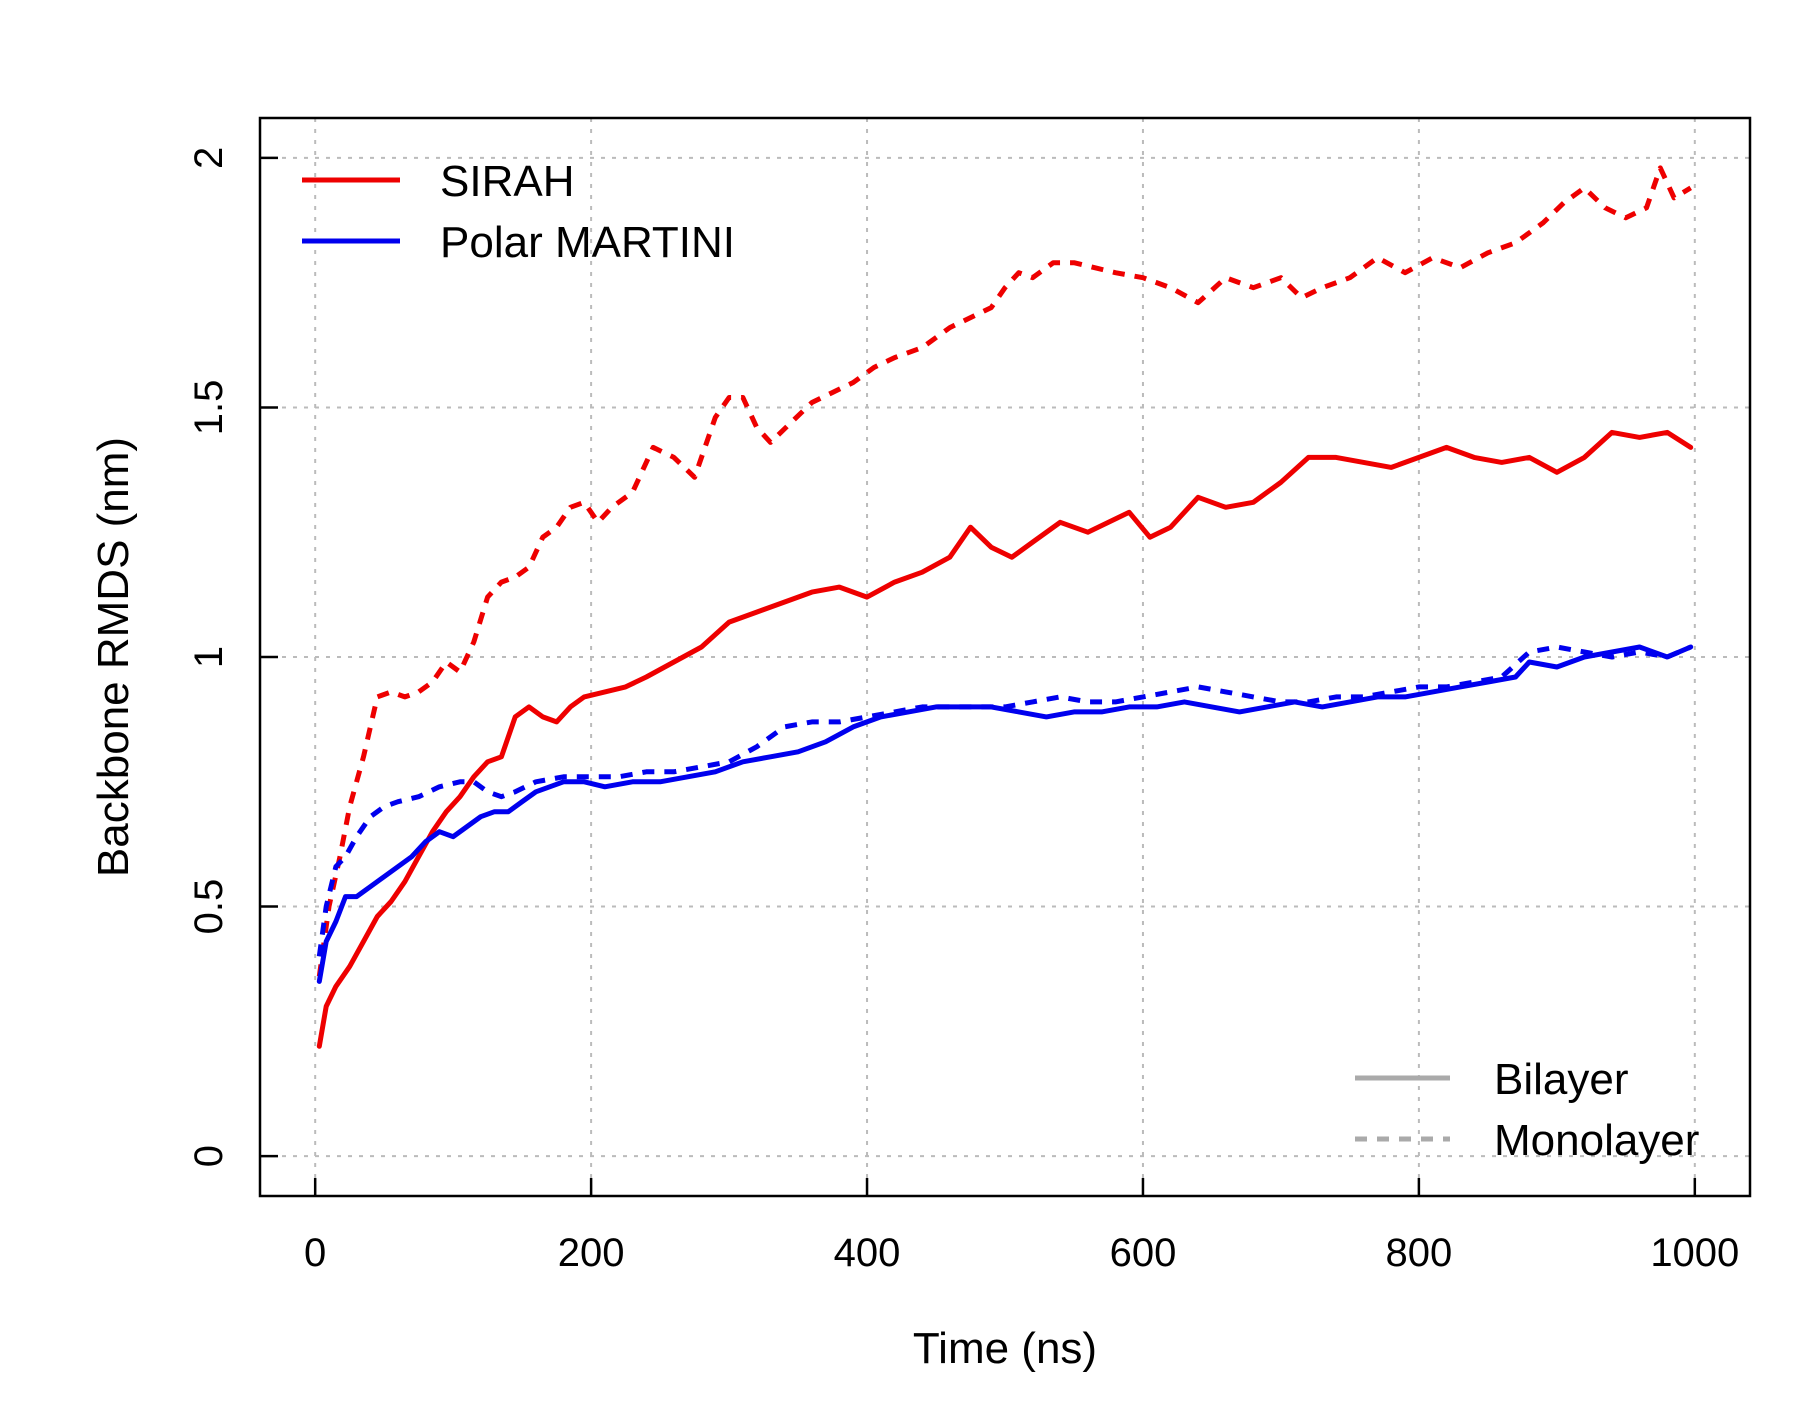 The width and height of the screenshot is (1800, 1405). I want to click on x-axis-title: Time (ns), so click(1005, 1348).